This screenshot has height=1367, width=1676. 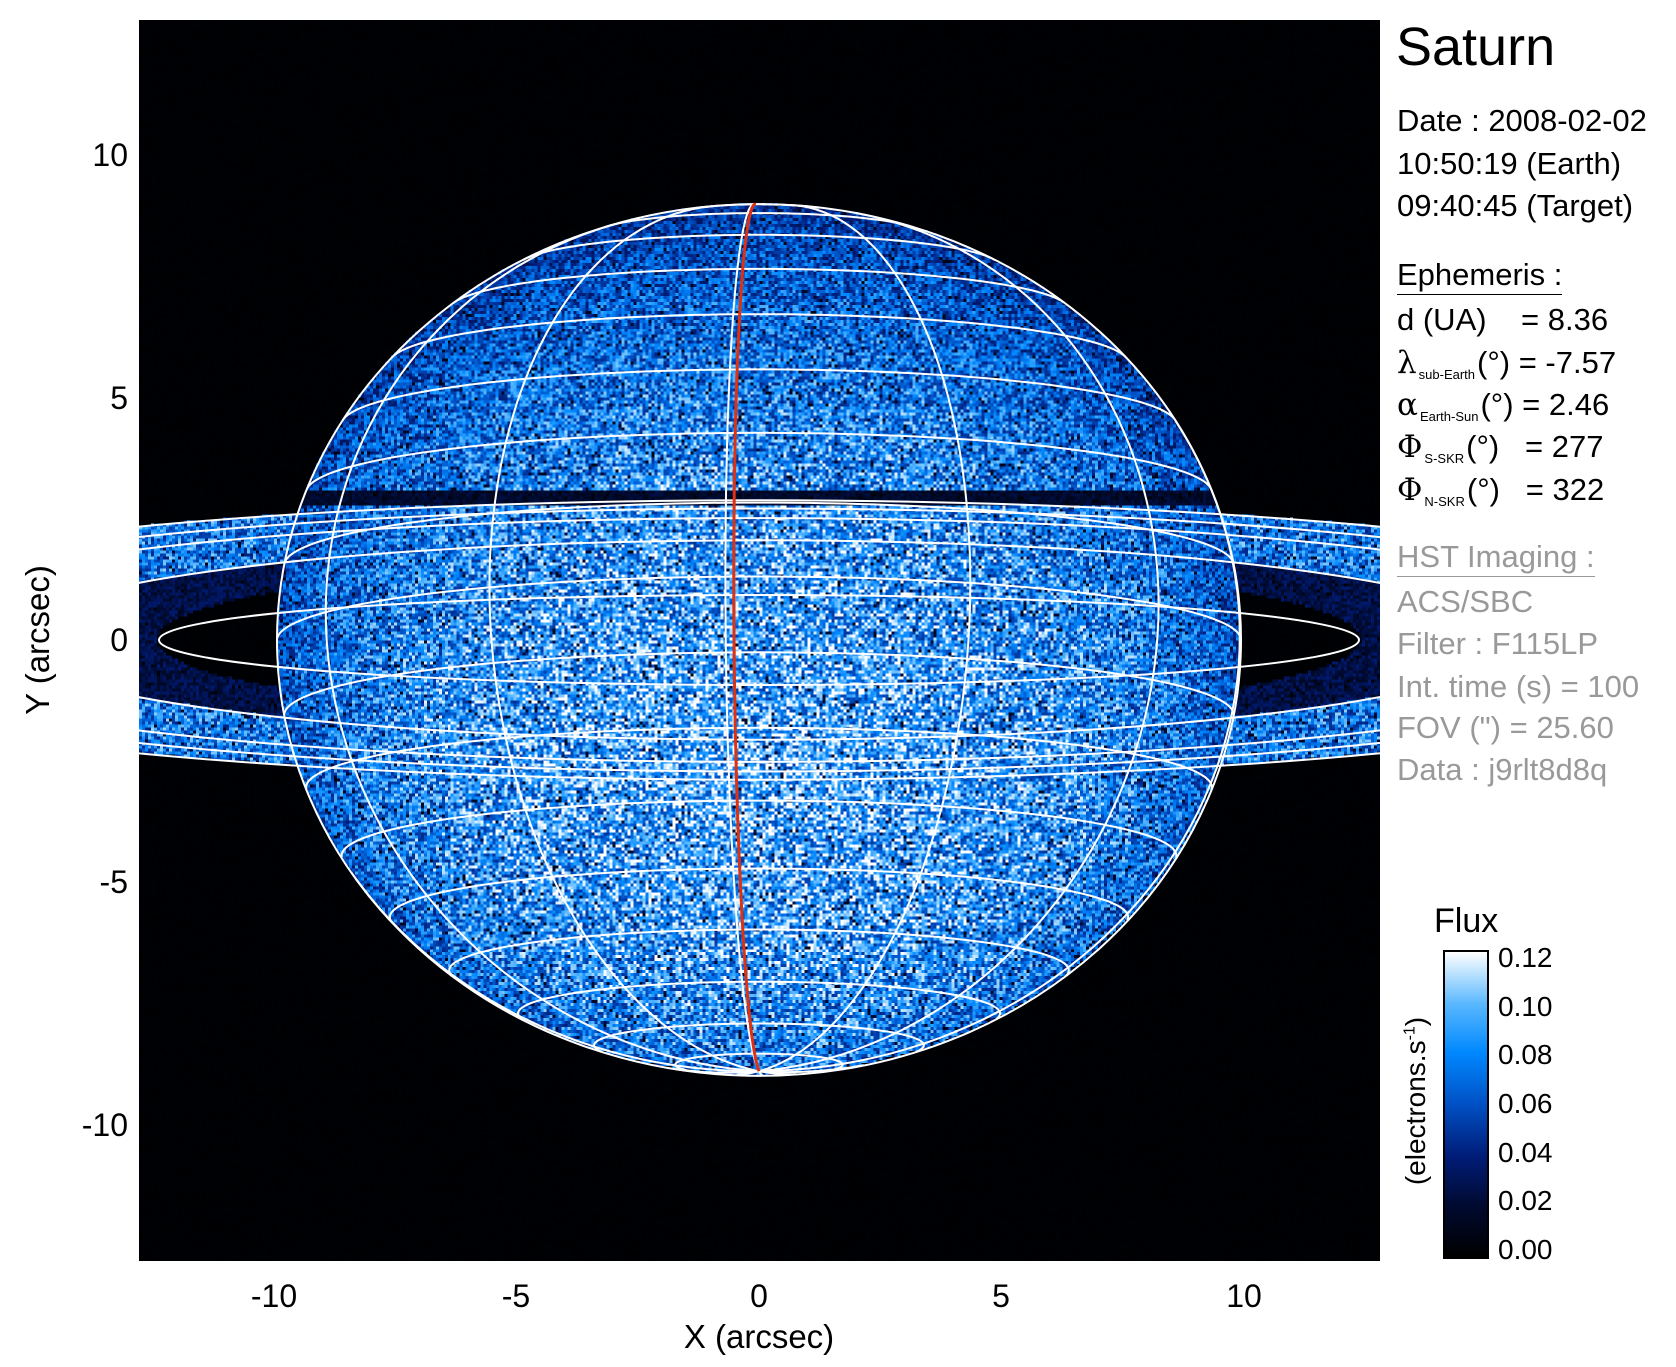 What do you see at coordinates (1525, 1055) in the screenshot?
I see `colorbar-tick-label: 0.08` at bounding box center [1525, 1055].